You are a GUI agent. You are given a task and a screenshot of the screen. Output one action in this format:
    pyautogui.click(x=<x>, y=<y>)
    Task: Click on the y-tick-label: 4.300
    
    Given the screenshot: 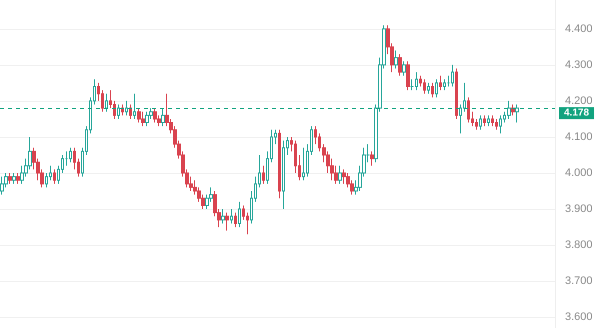 What is the action you would take?
    pyautogui.click(x=579, y=64)
    